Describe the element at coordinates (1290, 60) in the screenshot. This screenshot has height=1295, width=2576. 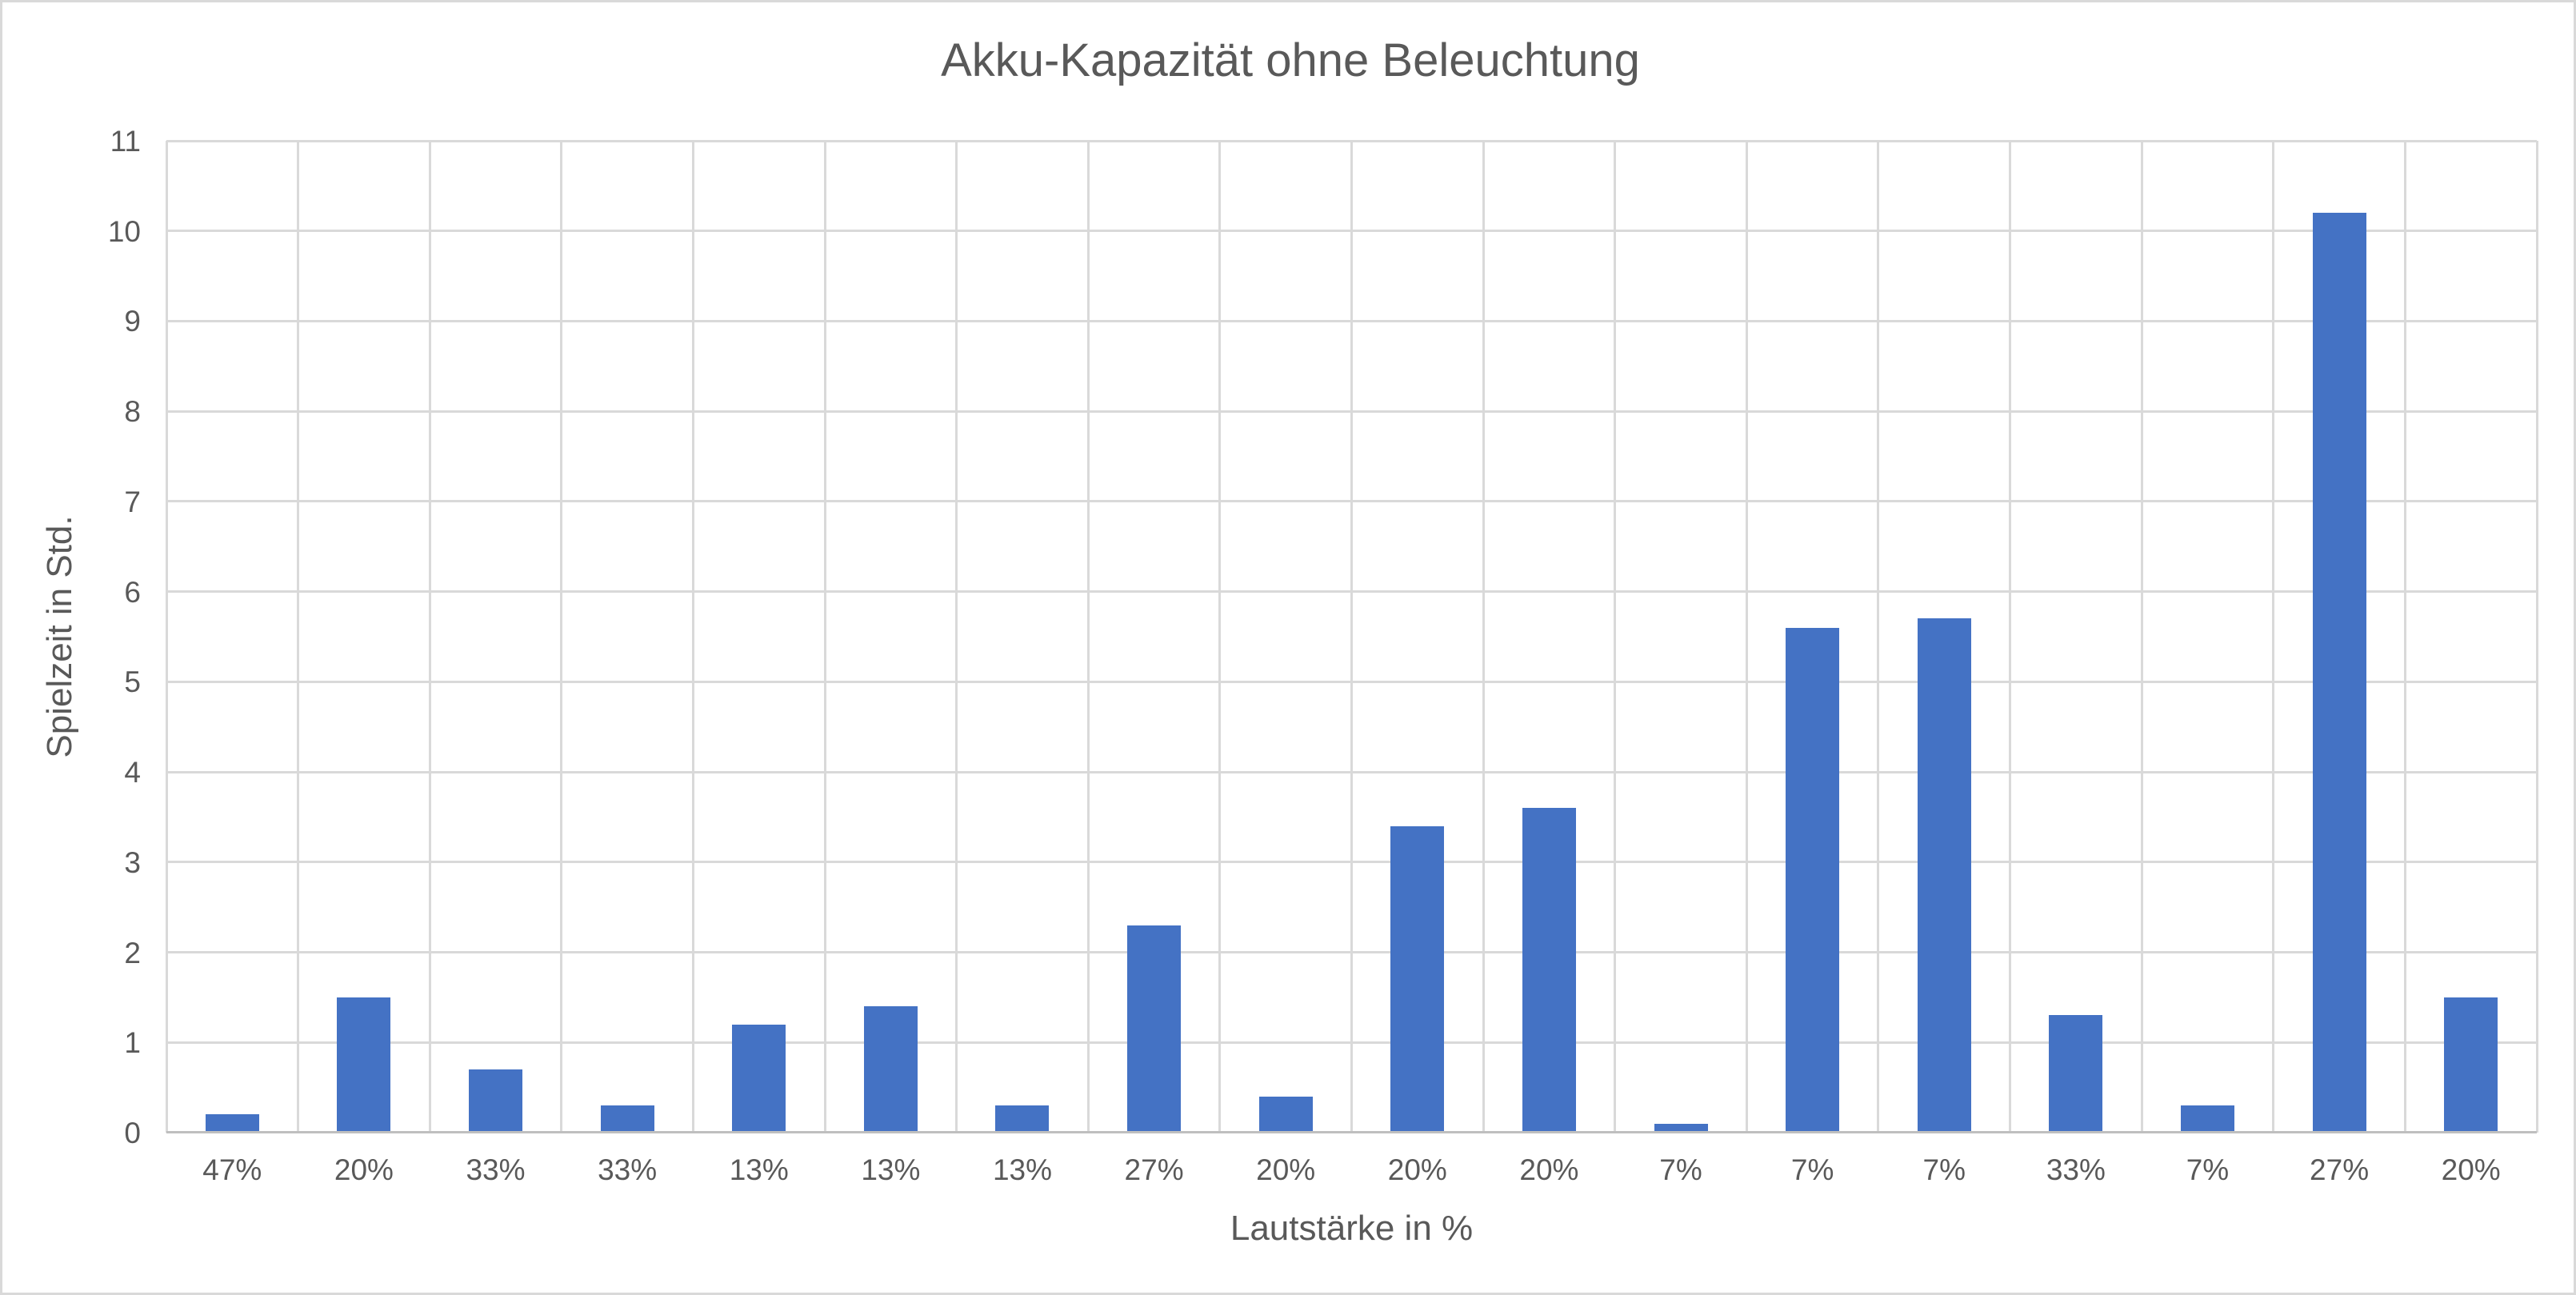
I see `chart-title: Akku-Kapazität ohne Beleuchtung` at that location.